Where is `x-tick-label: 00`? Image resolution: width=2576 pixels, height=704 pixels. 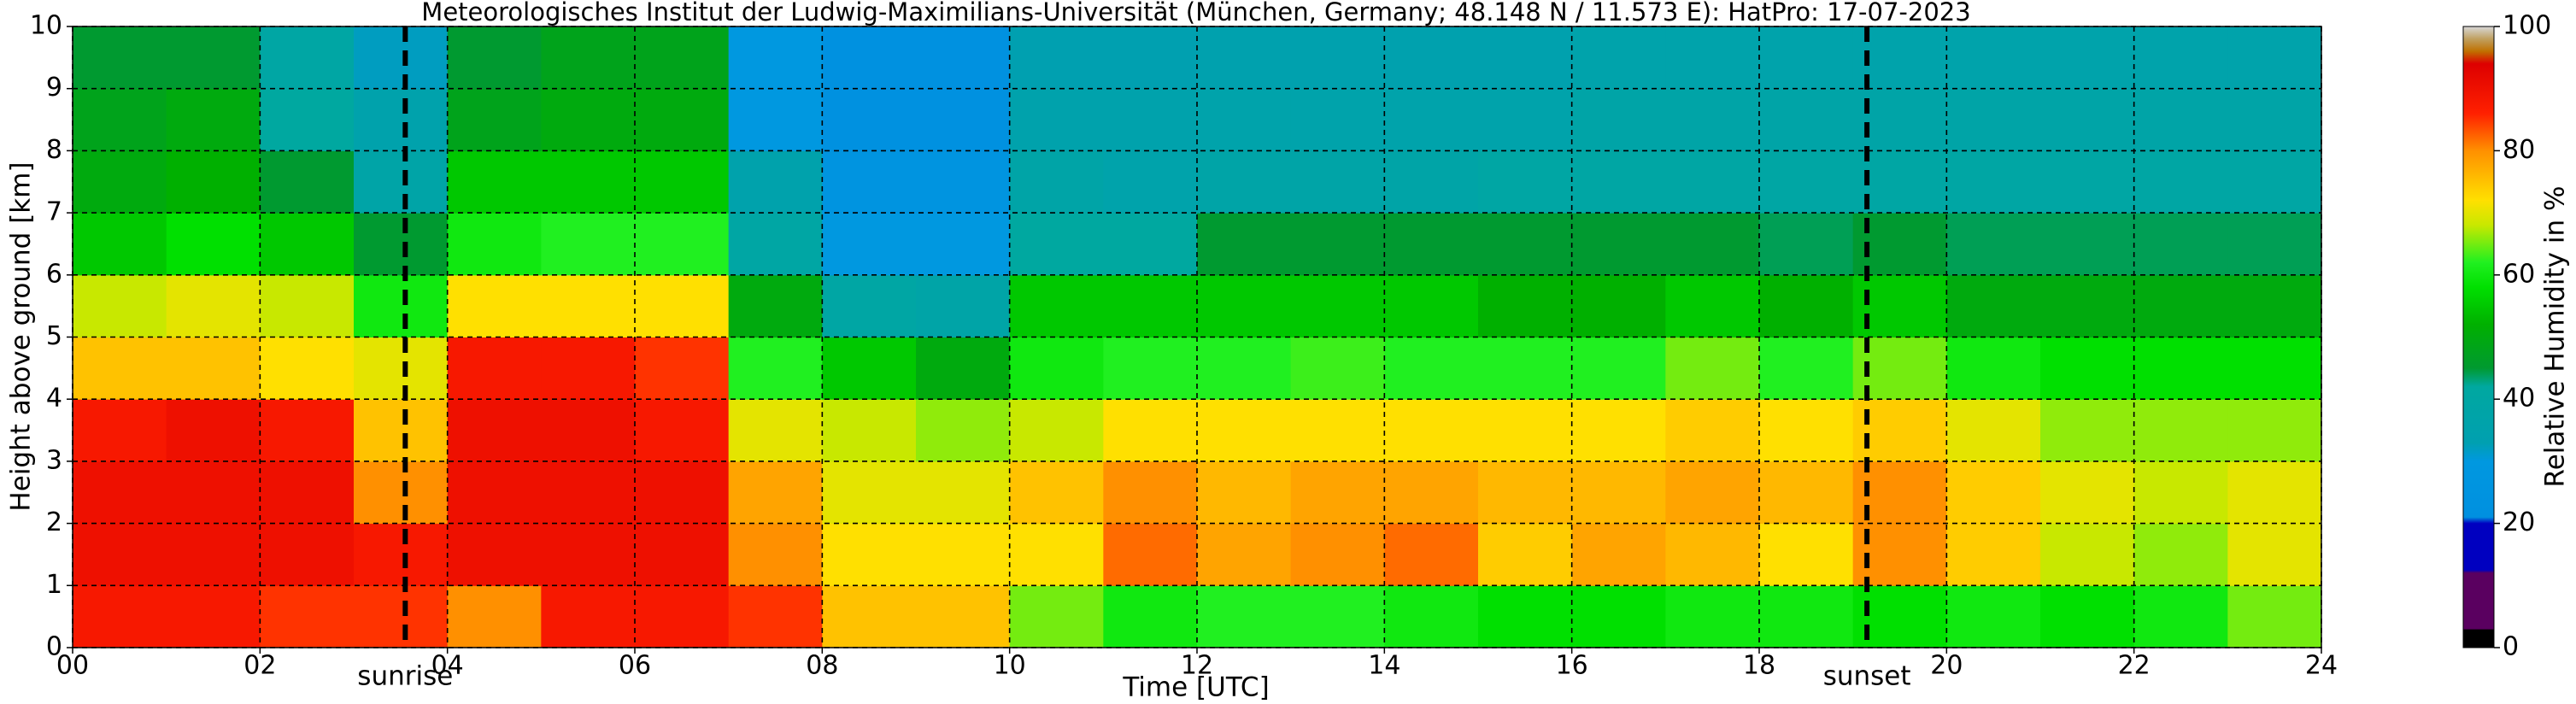
x-tick-label: 00 is located at coordinates (72, 666).